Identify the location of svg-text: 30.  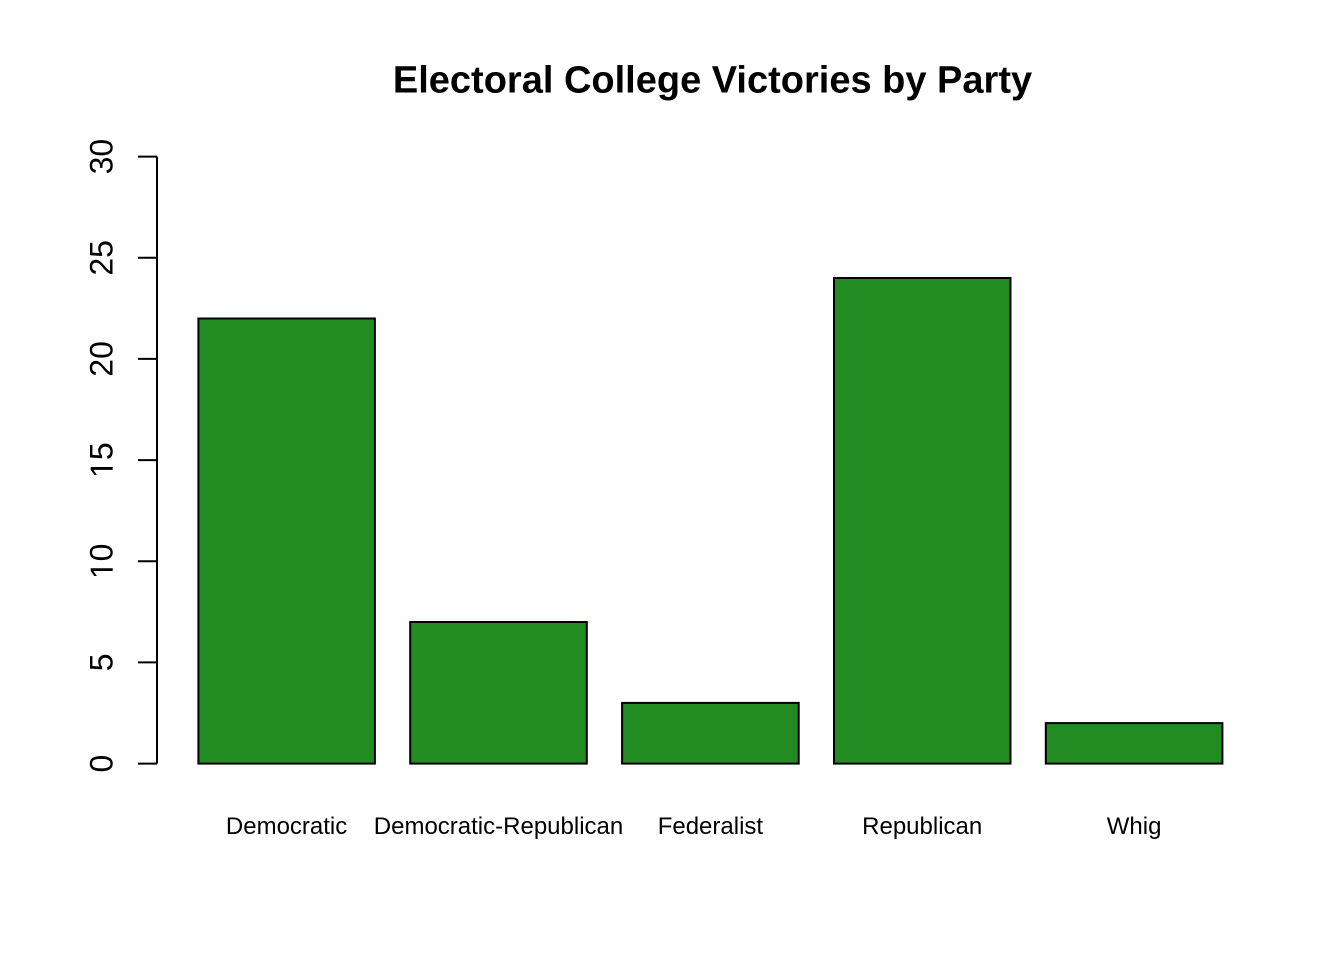
(102, 157).